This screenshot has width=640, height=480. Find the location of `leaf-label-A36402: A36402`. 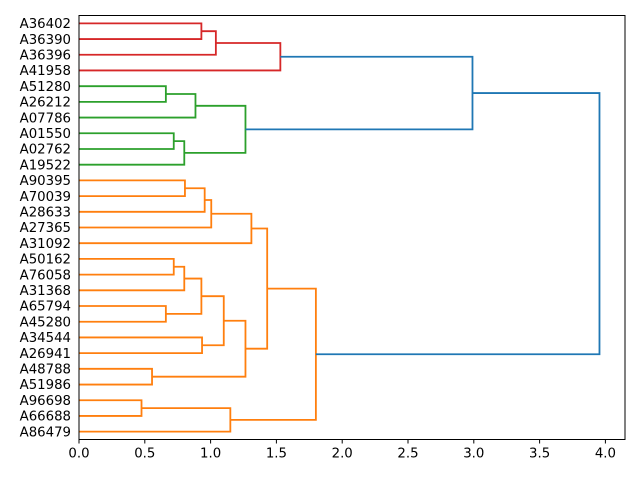

leaf-label-A36402: A36402 is located at coordinates (45, 24).